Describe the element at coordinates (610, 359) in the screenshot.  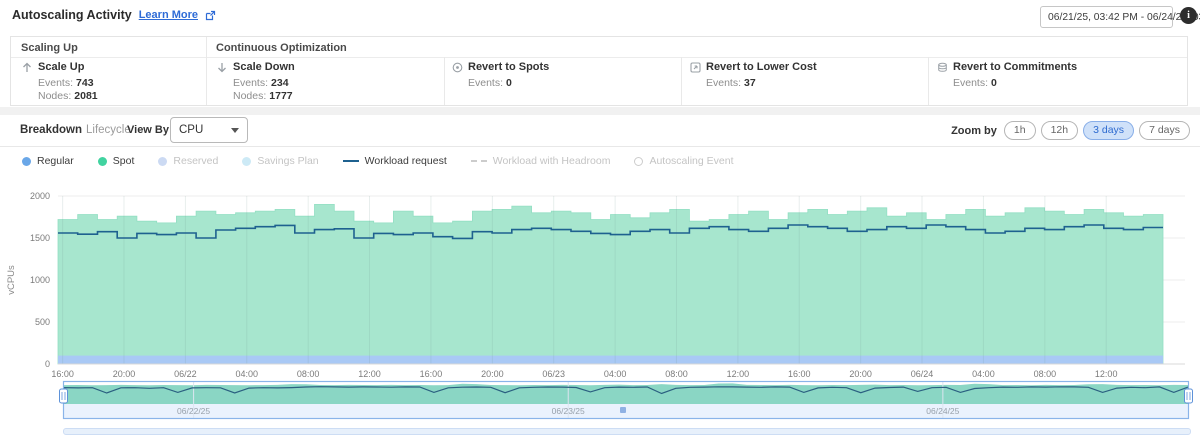
I see `regular-band-series` at that location.